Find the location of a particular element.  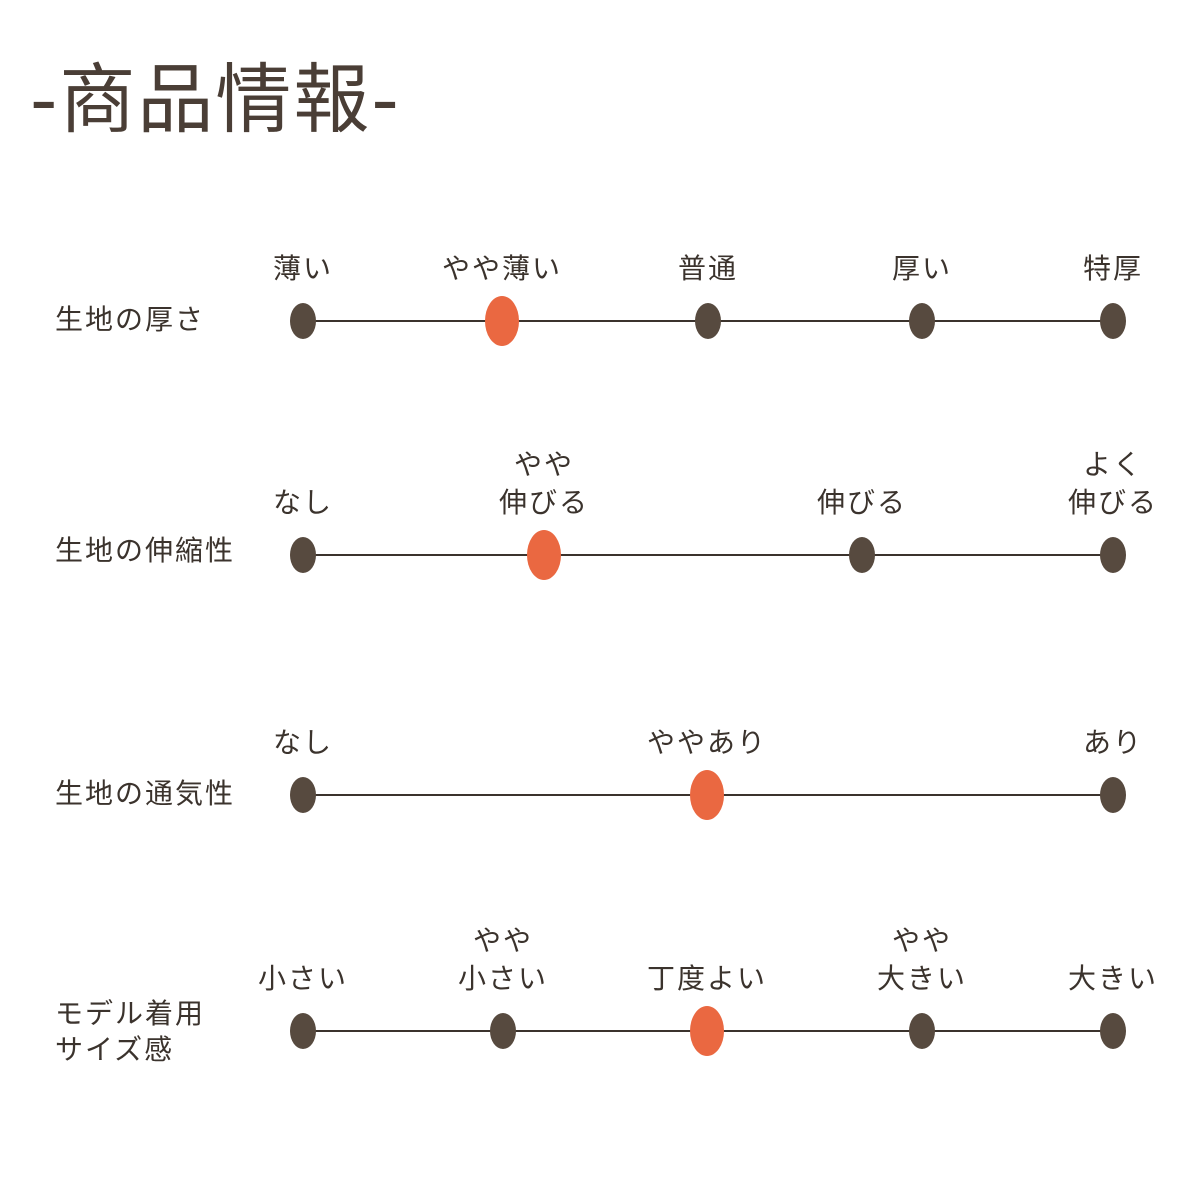

option-label: 特厚 is located at coordinates (1113, 269).